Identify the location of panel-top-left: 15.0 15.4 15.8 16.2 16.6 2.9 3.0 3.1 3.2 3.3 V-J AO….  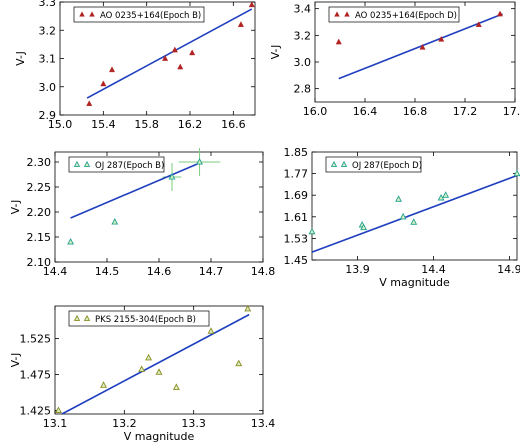
(135, 65).